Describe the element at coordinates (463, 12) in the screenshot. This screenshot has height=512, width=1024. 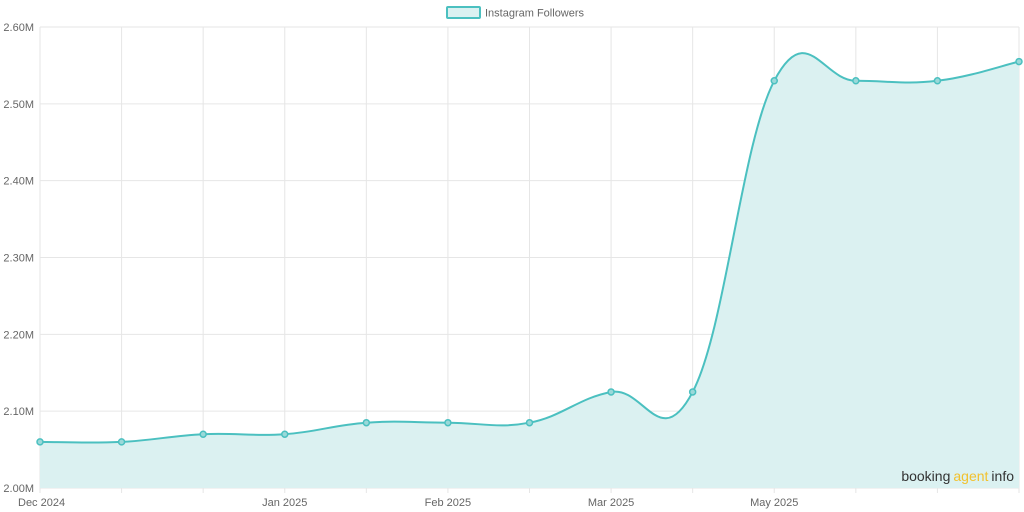
I see `legend-swatch` at that location.